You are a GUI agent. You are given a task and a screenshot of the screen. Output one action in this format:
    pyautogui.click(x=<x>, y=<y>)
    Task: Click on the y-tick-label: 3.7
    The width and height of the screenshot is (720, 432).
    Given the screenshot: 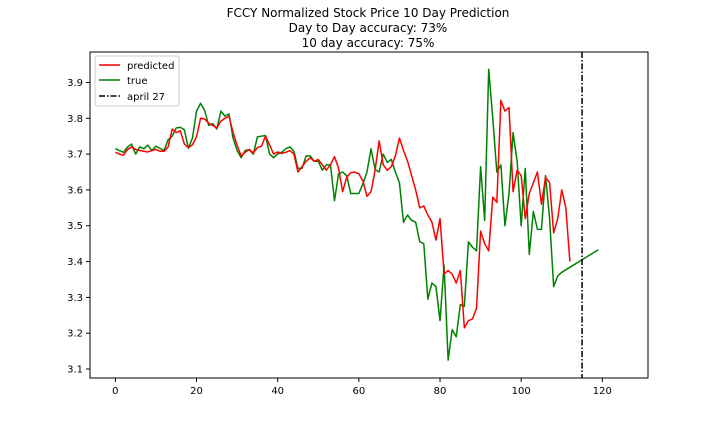 What is the action you would take?
    pyautogui.click(x=75, y=155)
    